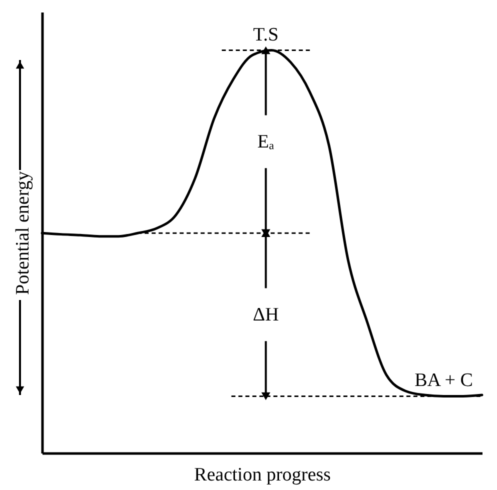 The height and width of the screenshot is (490, 497). Describe the element at coordinates (262, 475) in the screenshot. I see `x-axis-title: Reaction progress` at that location.